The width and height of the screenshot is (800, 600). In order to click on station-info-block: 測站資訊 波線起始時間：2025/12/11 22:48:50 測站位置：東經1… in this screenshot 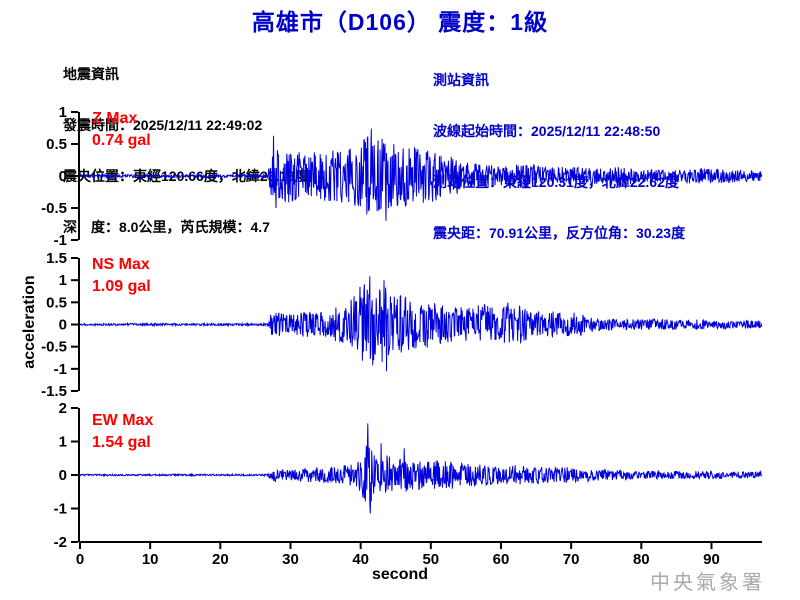, I will do `click(559, 157)`.